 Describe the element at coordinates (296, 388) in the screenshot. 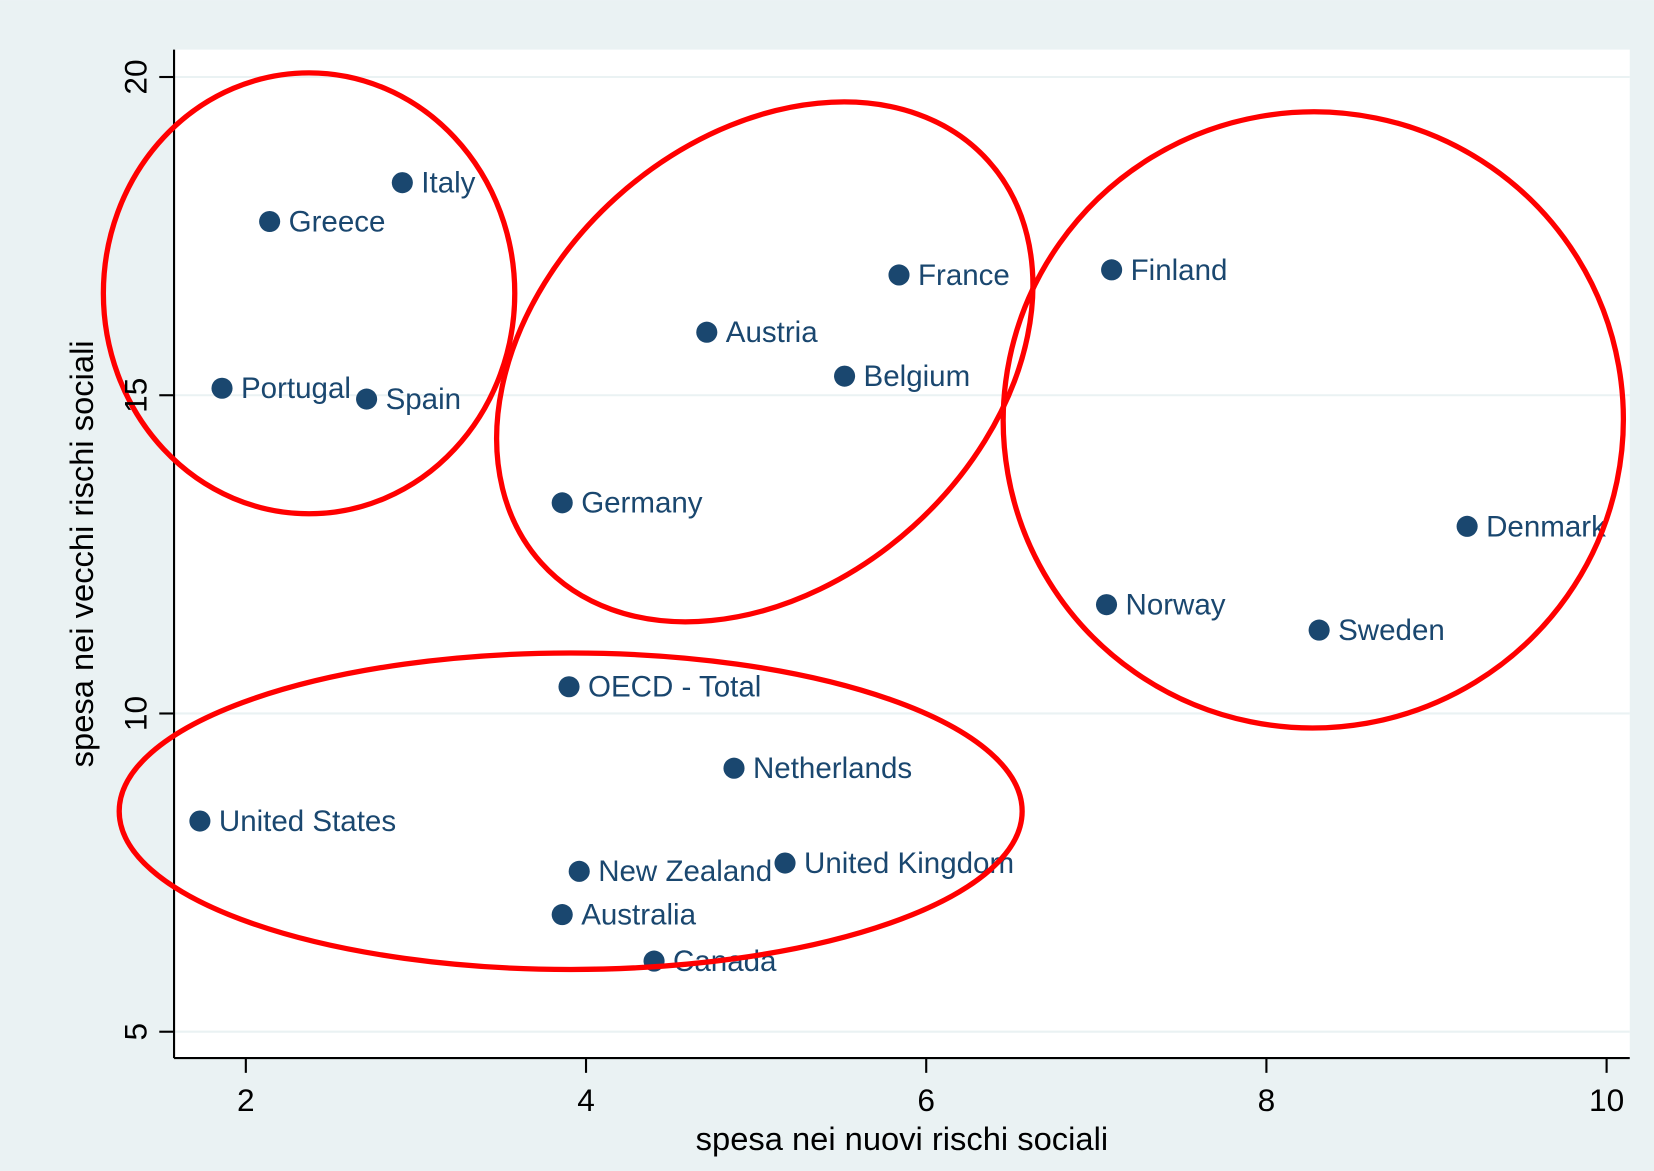

I see `point-label: Portugal` at that location.